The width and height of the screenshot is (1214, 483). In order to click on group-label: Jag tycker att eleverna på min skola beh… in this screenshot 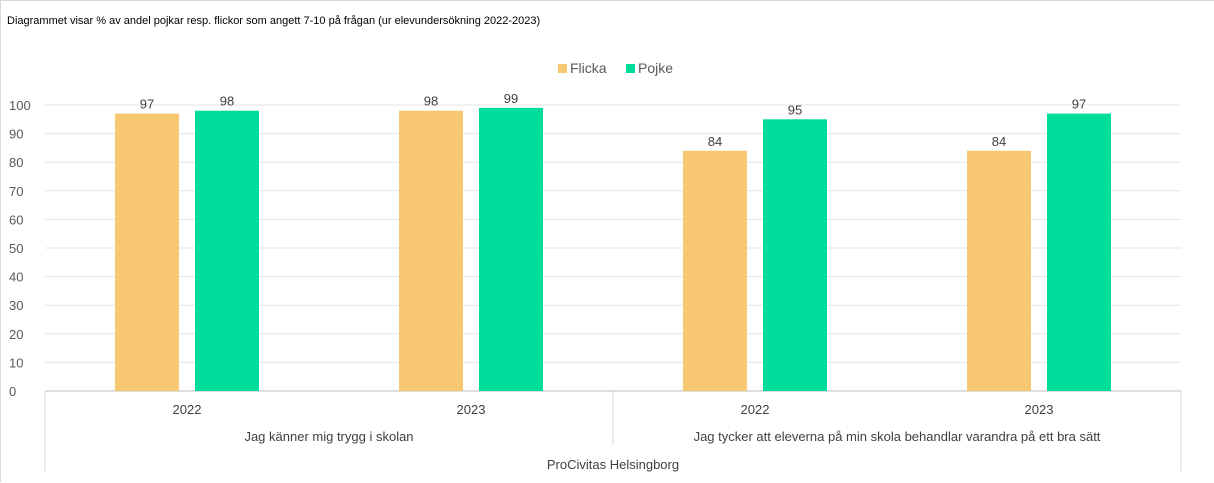, I will do `click(897, 436)`.